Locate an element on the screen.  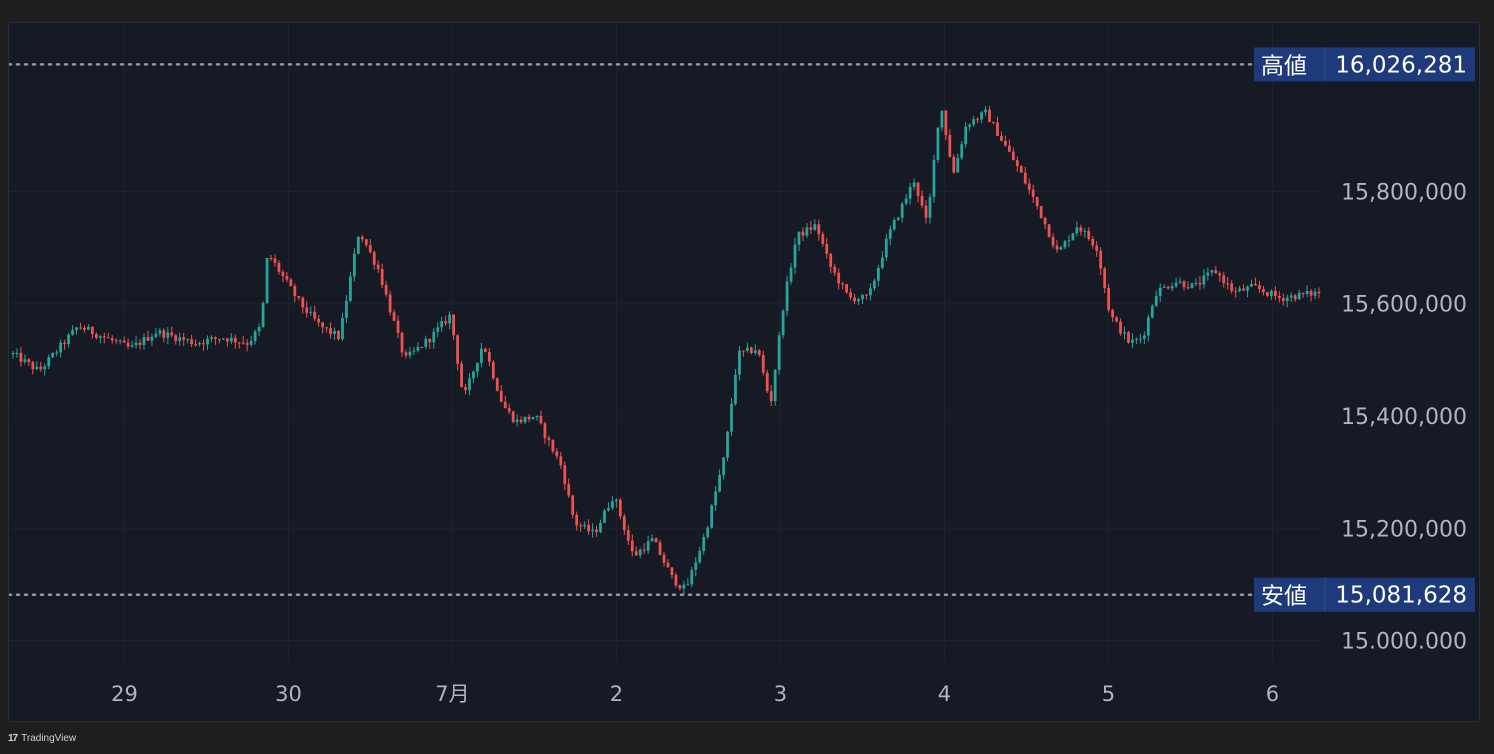
x-tick-label: 5 is located at coordinates (1108, 694).